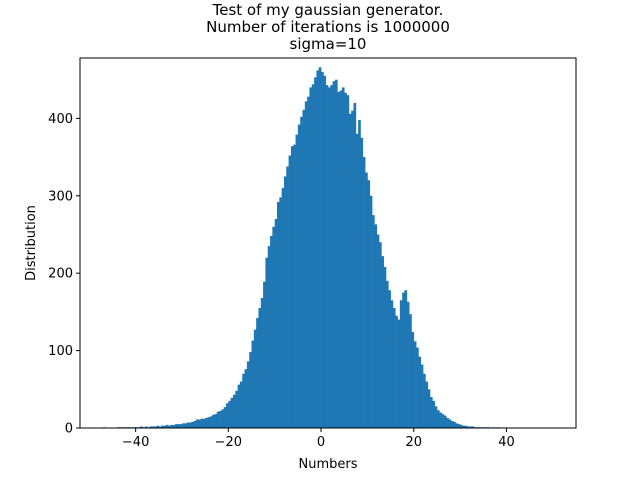  What do you see at coordinates (60, 351) in the screenshot?
I see `y-tick-label: 100` at bounding box center [60, 351].